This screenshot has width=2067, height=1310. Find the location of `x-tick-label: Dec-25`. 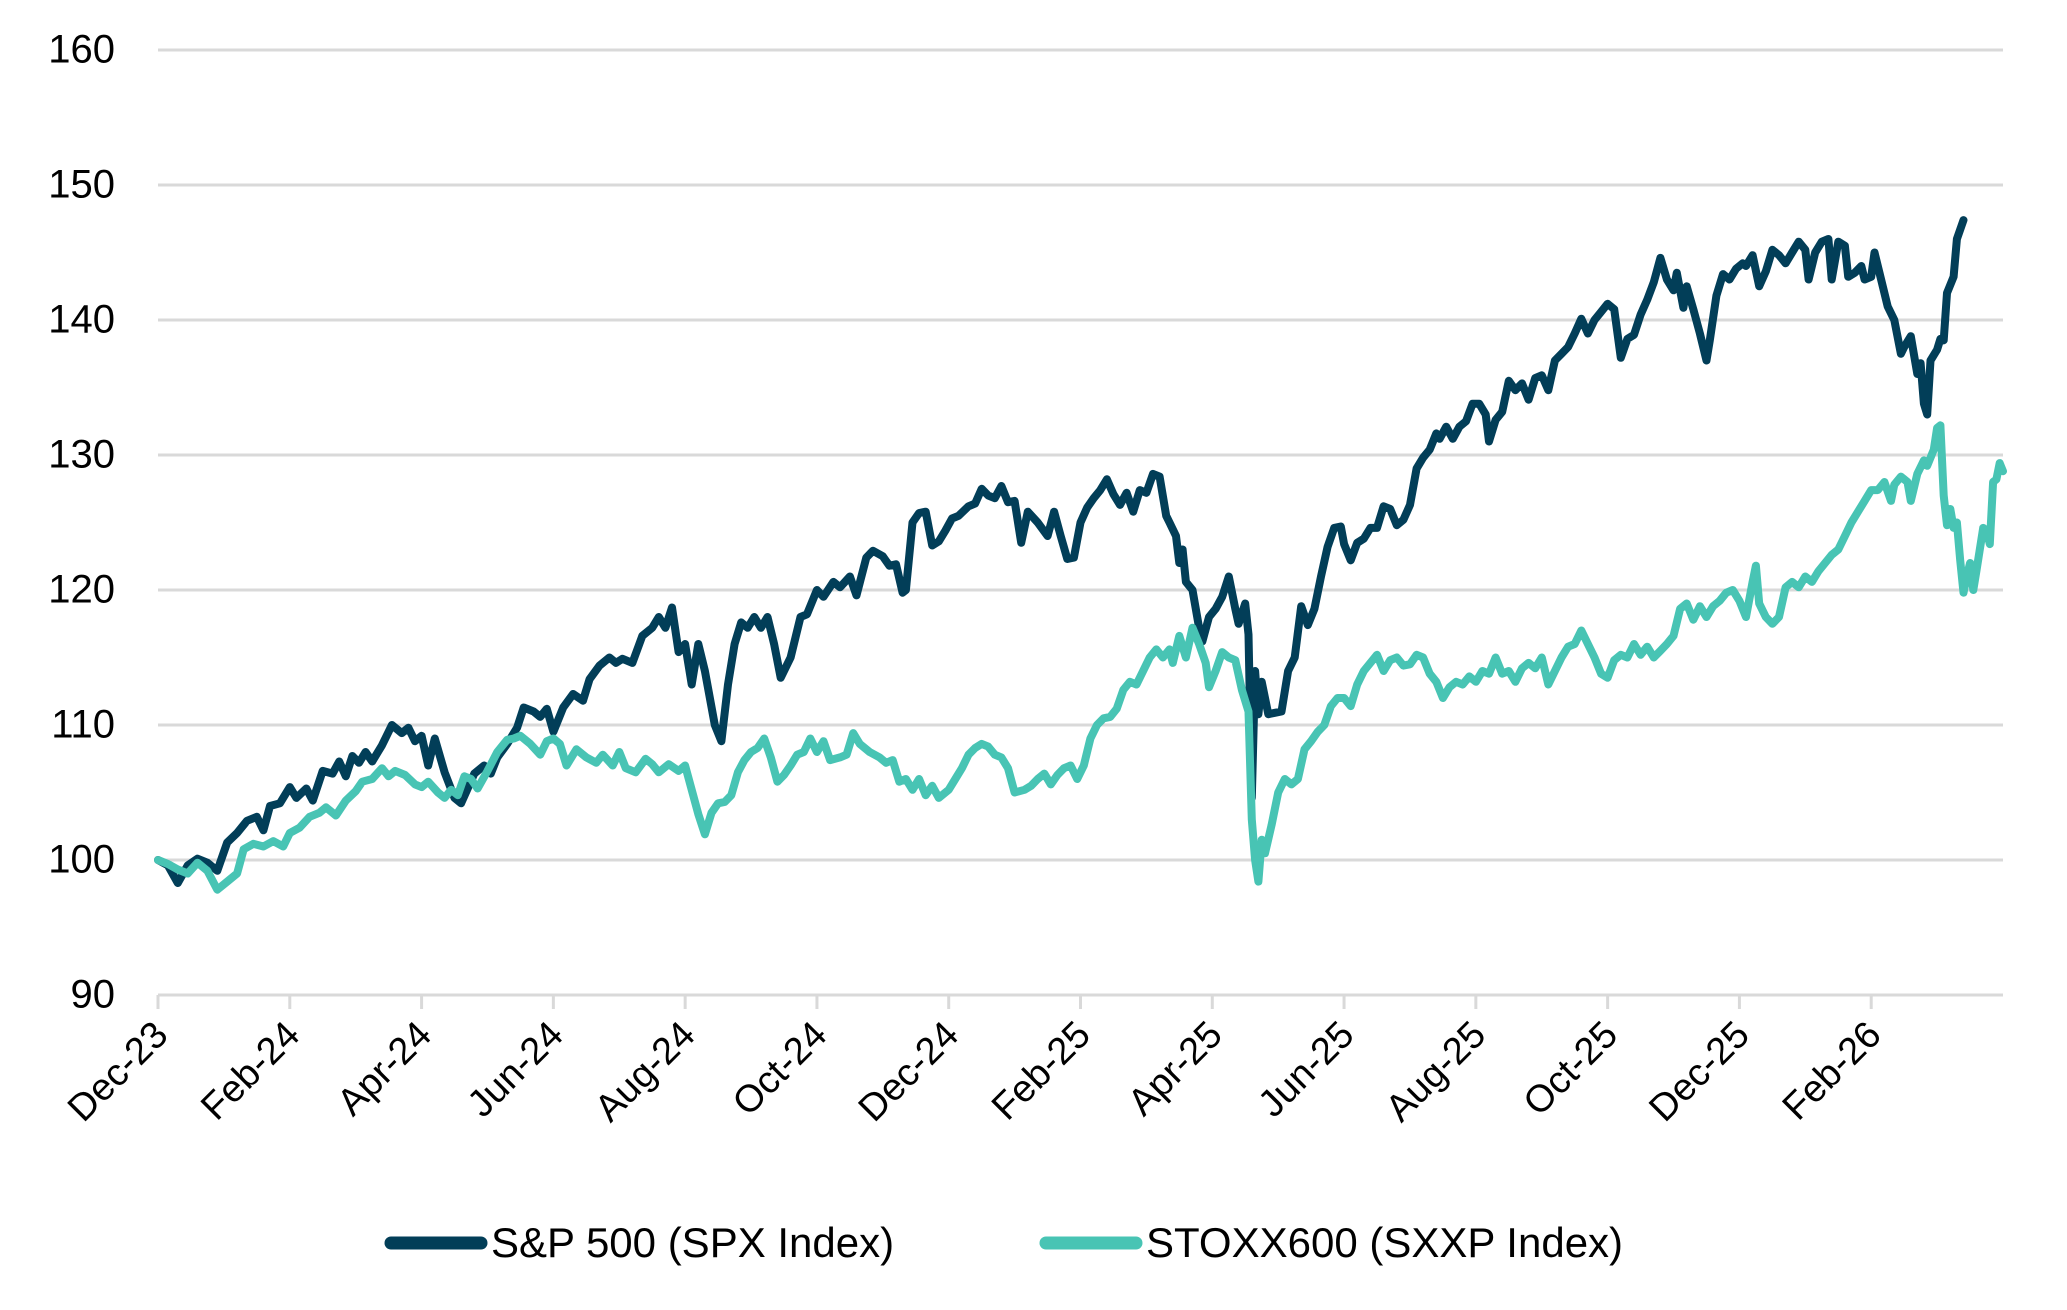

x-tick-label: Dec-25 is located at coordinates (1699, 1072).